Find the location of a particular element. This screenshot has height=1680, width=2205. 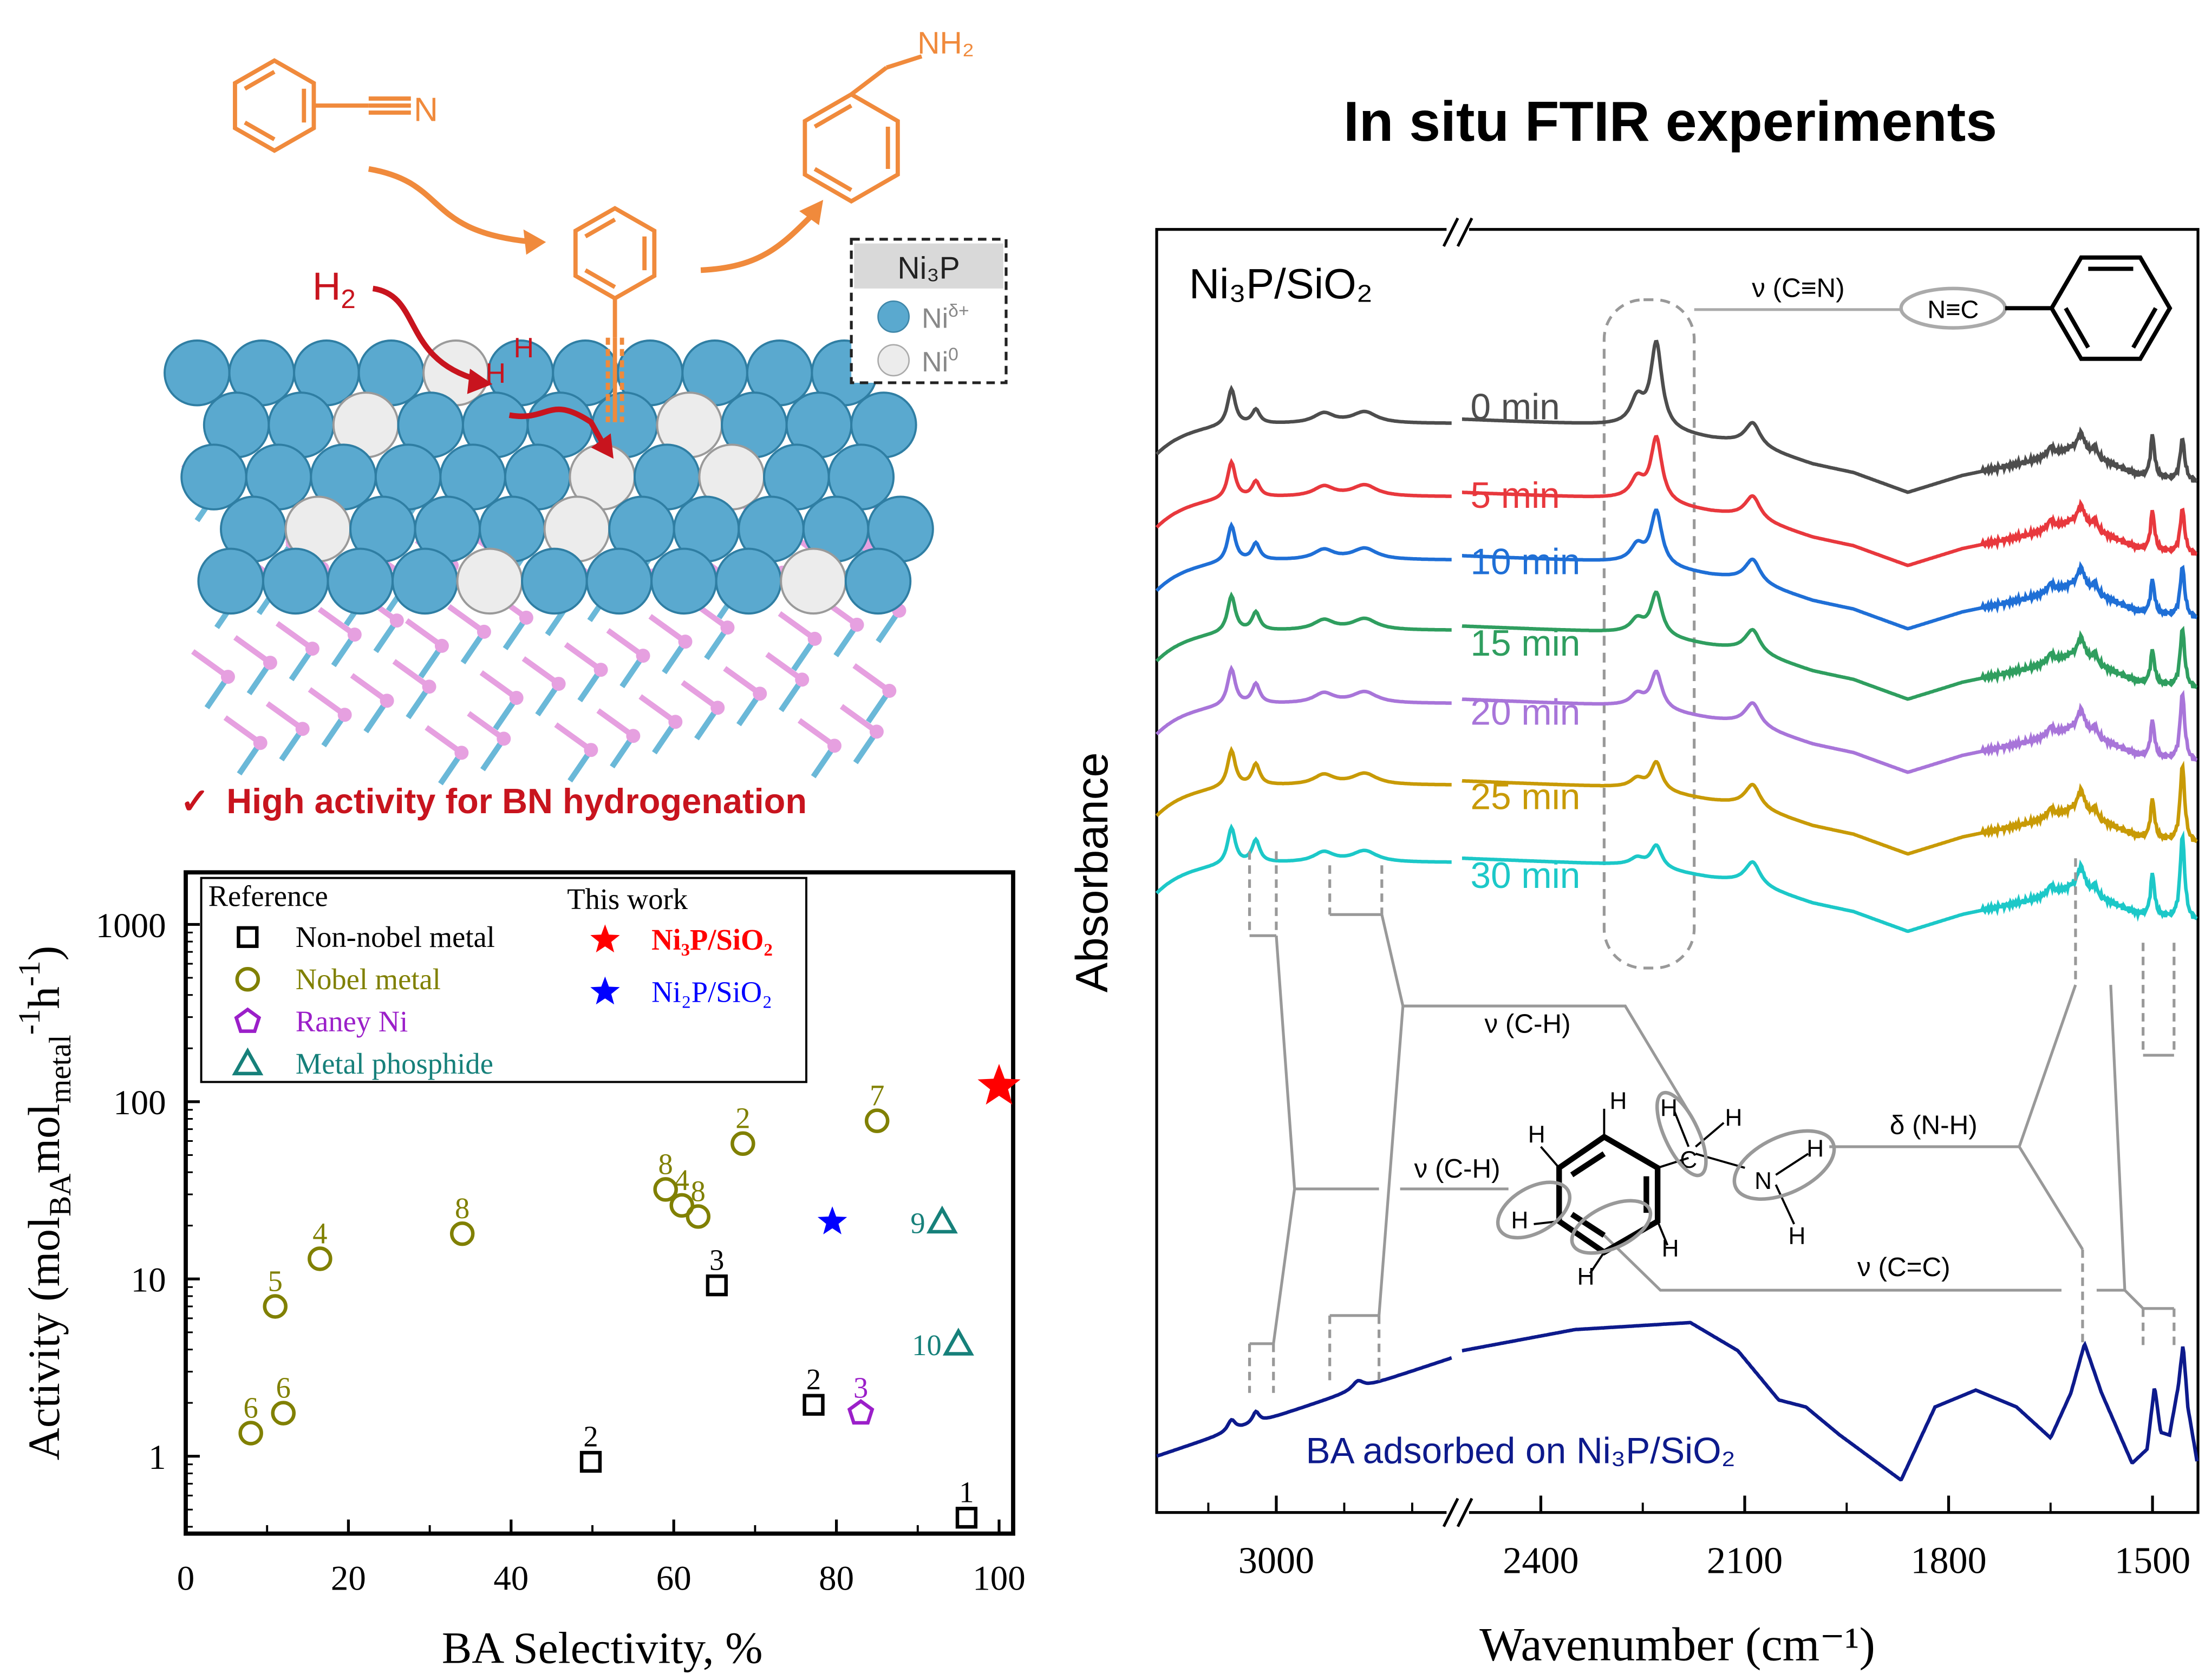

legend-item-ni2p: Ni₂P/SiO₂ is located at coordinates (681, 991).